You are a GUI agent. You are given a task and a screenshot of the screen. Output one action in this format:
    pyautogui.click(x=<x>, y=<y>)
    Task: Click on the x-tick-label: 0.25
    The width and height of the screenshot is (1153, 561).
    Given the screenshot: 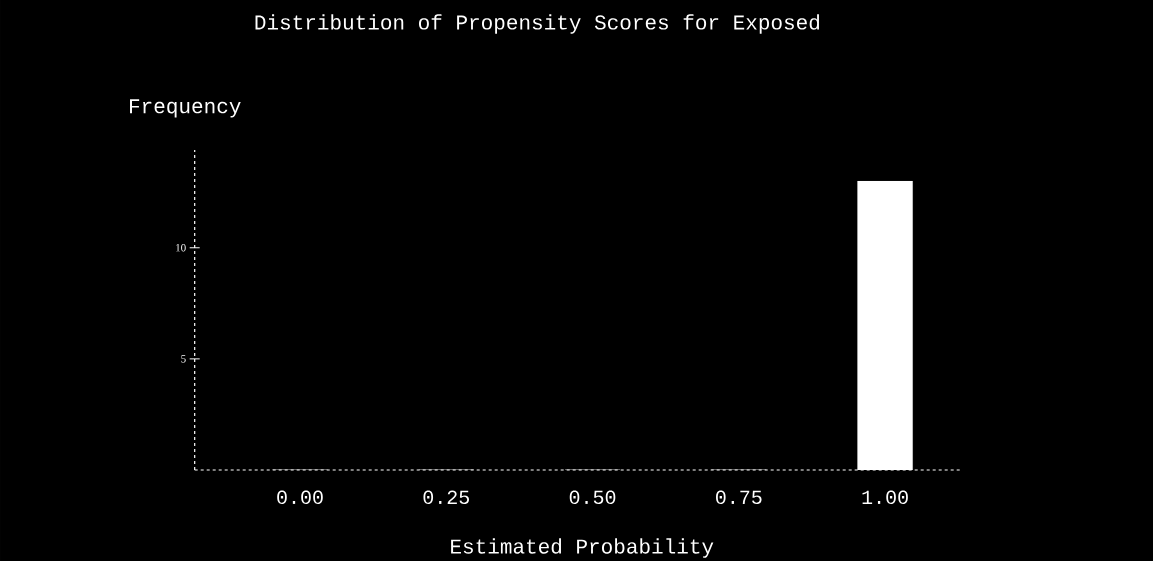 What is the action you would take?
    pyautogui.click(x=446, y=497)
    